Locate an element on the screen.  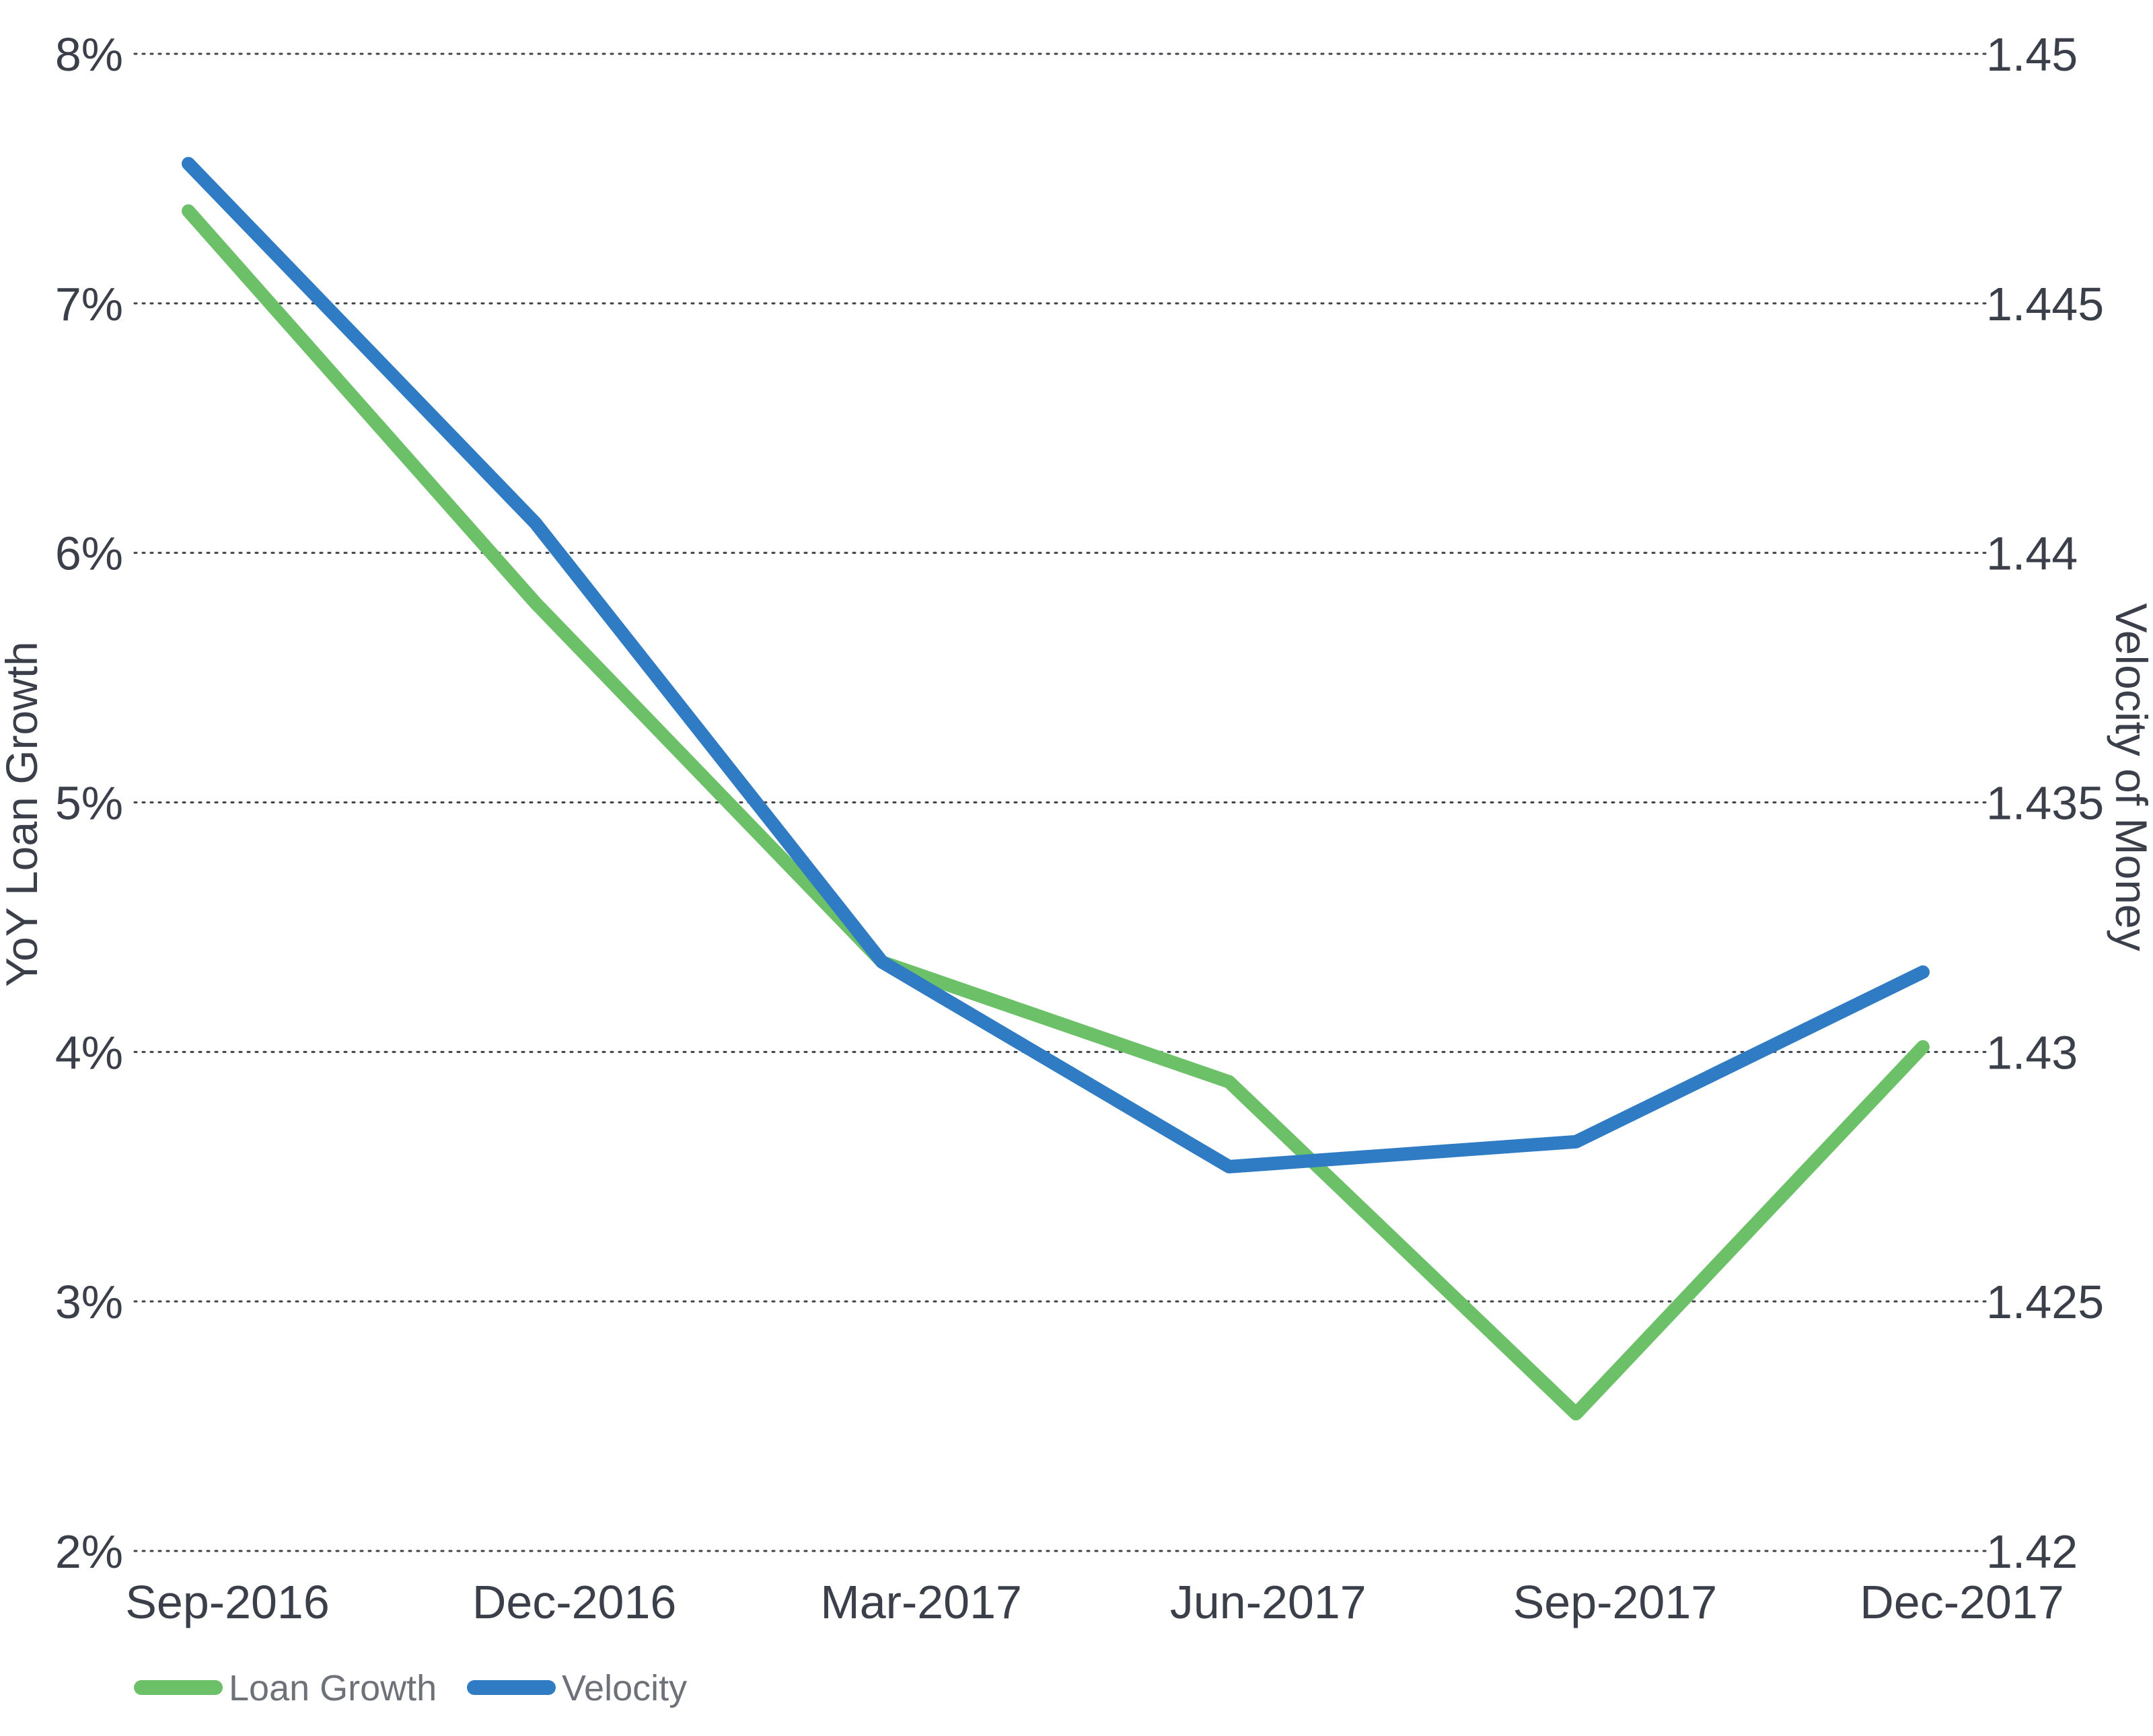
right-tick-label: 1.44 is located at coordinates (2032, 554).